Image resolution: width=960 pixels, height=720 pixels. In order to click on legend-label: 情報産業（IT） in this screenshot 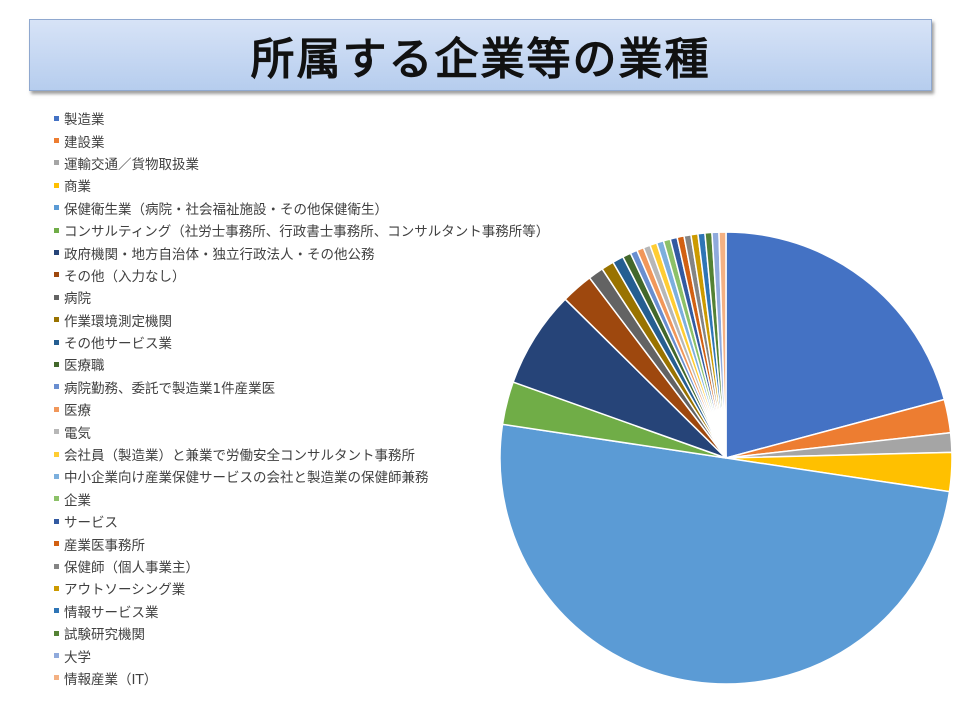, I will do `click(111, 679)`.